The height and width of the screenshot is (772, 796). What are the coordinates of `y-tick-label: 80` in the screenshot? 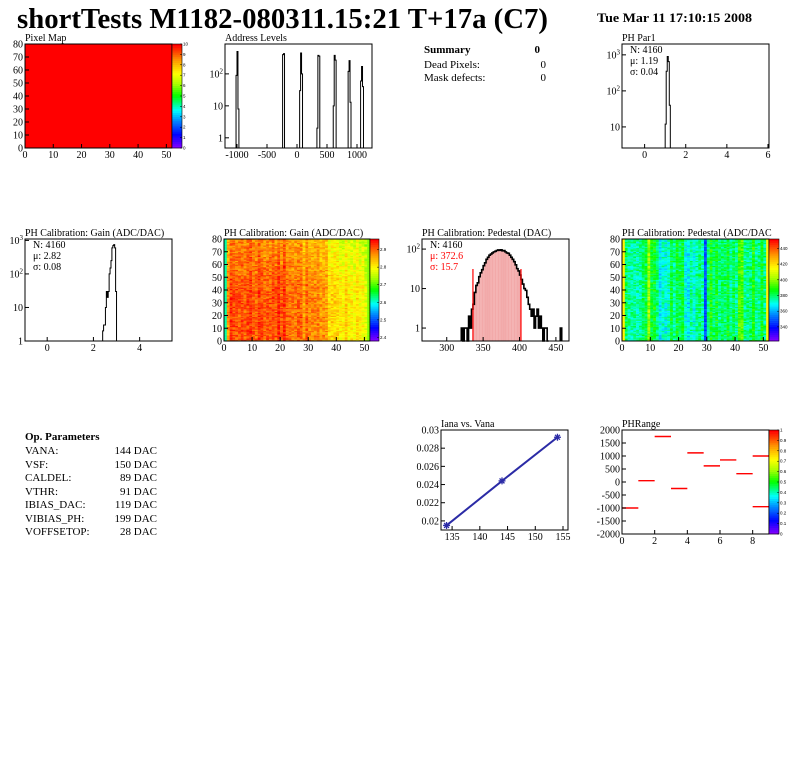 It's located at (18, 45).